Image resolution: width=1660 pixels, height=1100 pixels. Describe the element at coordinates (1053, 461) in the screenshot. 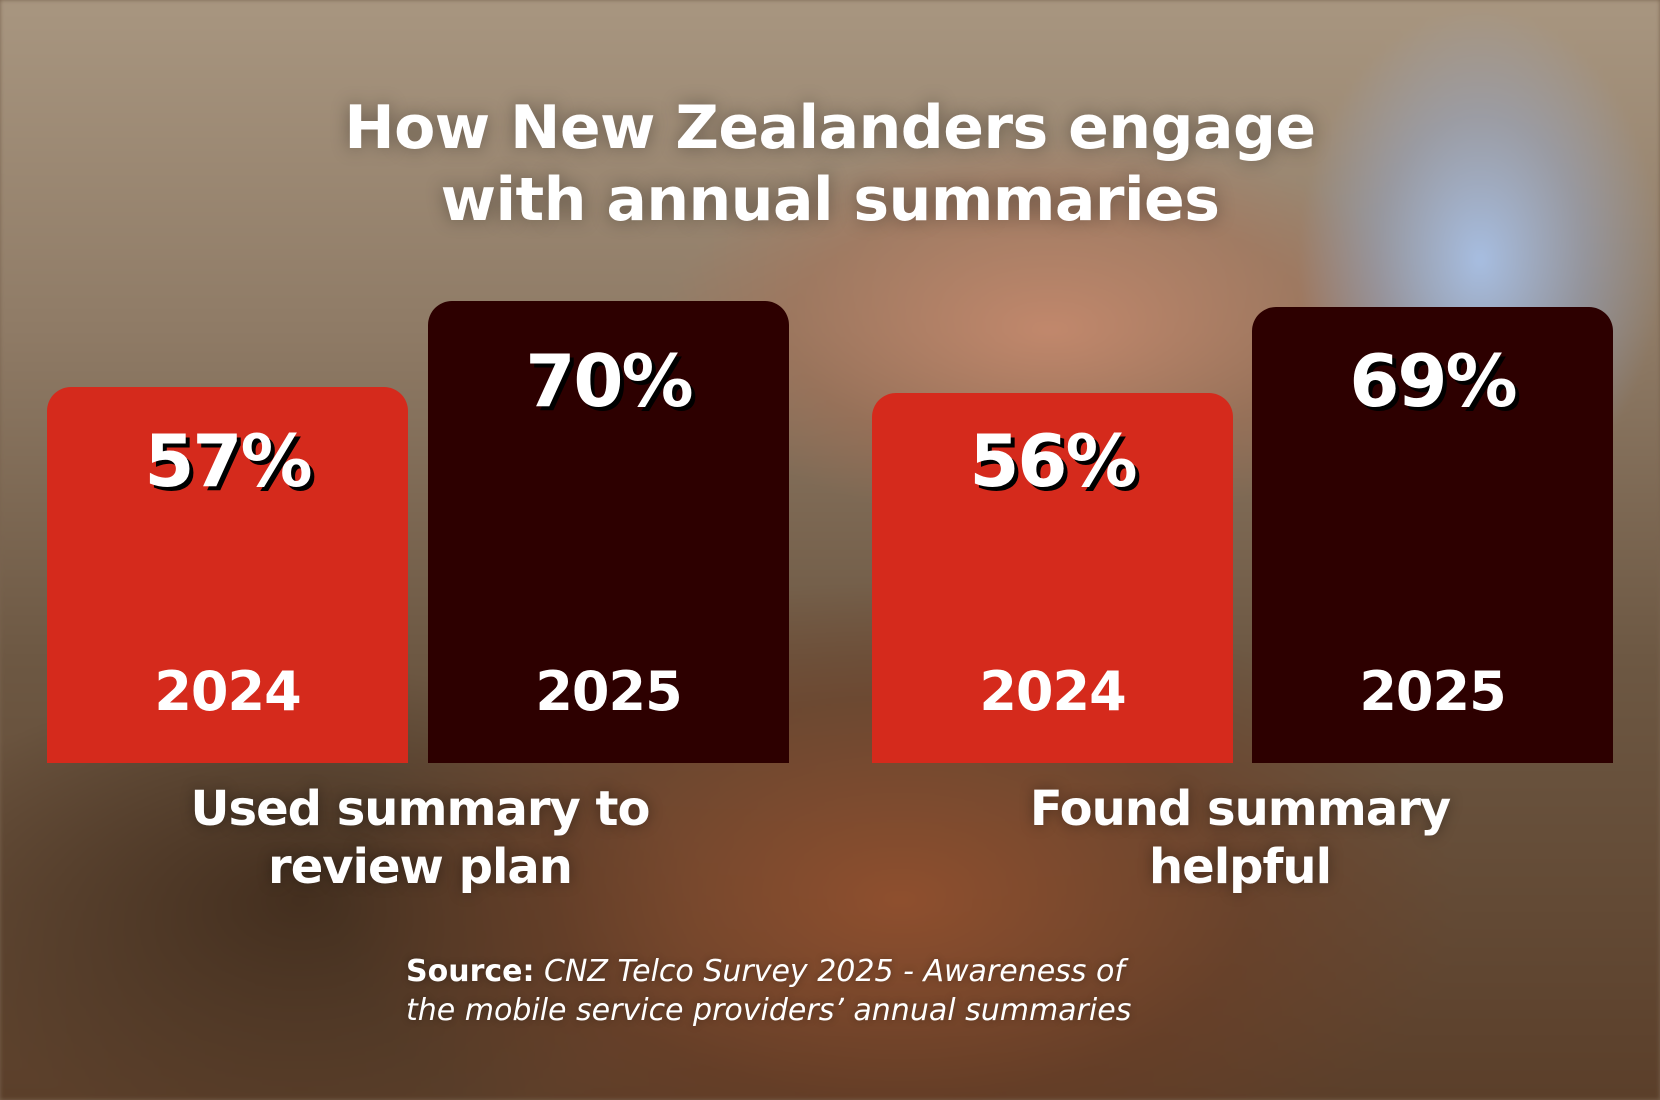

I see `bar-value-label: 56%` at that location.